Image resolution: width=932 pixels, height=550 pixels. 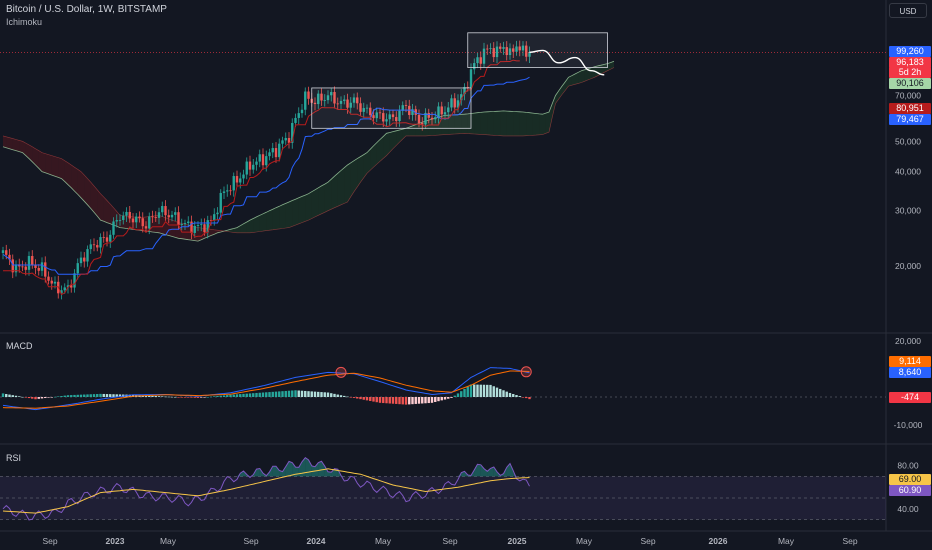 I want to click on rsi-pane-label: RSI, so click(x=14, y=458).